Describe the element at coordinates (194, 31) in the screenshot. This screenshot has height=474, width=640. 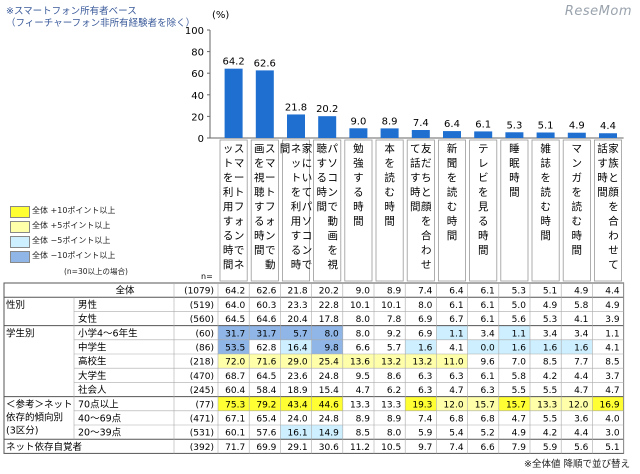
I see `y-tick-label: 100` at that location.